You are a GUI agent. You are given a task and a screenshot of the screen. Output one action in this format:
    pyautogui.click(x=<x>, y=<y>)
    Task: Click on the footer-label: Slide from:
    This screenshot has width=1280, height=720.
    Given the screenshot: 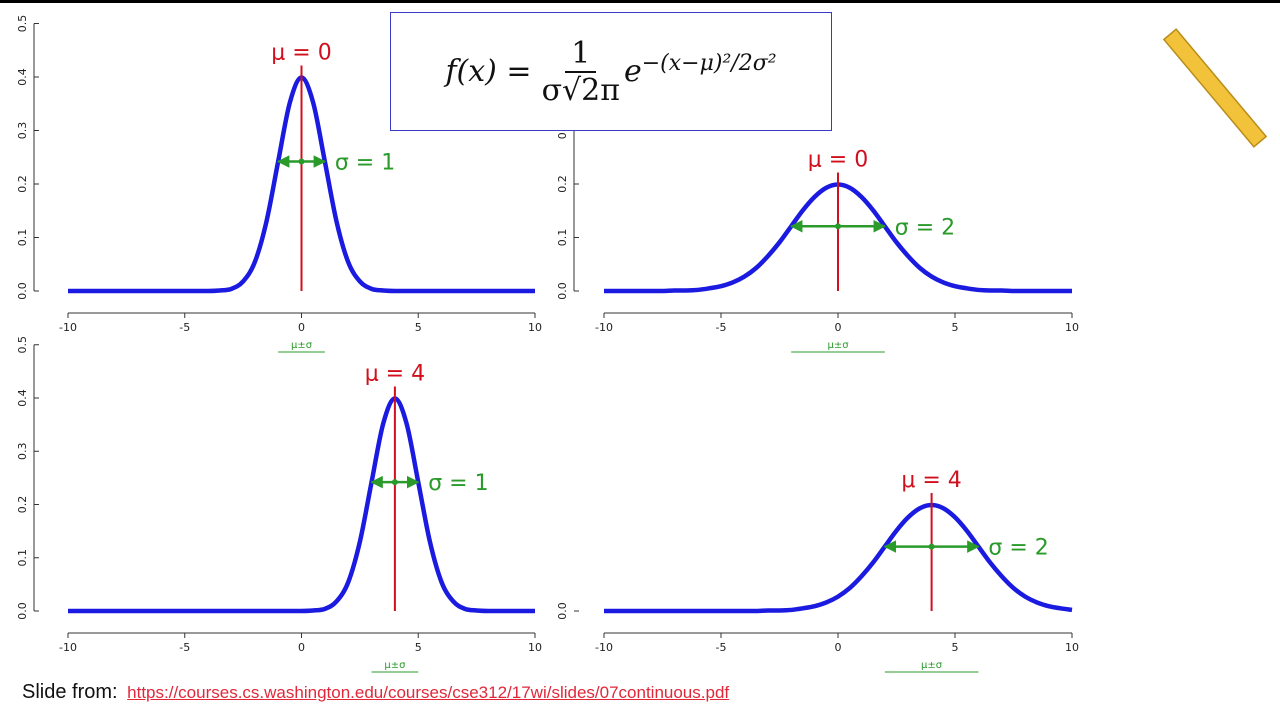 What is the action you would take?
    pyautogui.click(x=70, y=692)
    